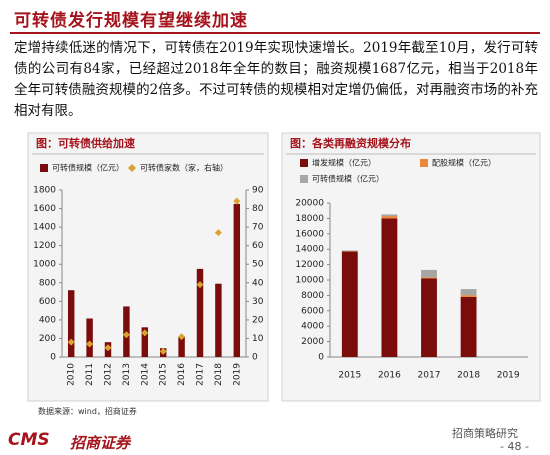  I want to click on y-tick-label: 1400, so click(44, 228).